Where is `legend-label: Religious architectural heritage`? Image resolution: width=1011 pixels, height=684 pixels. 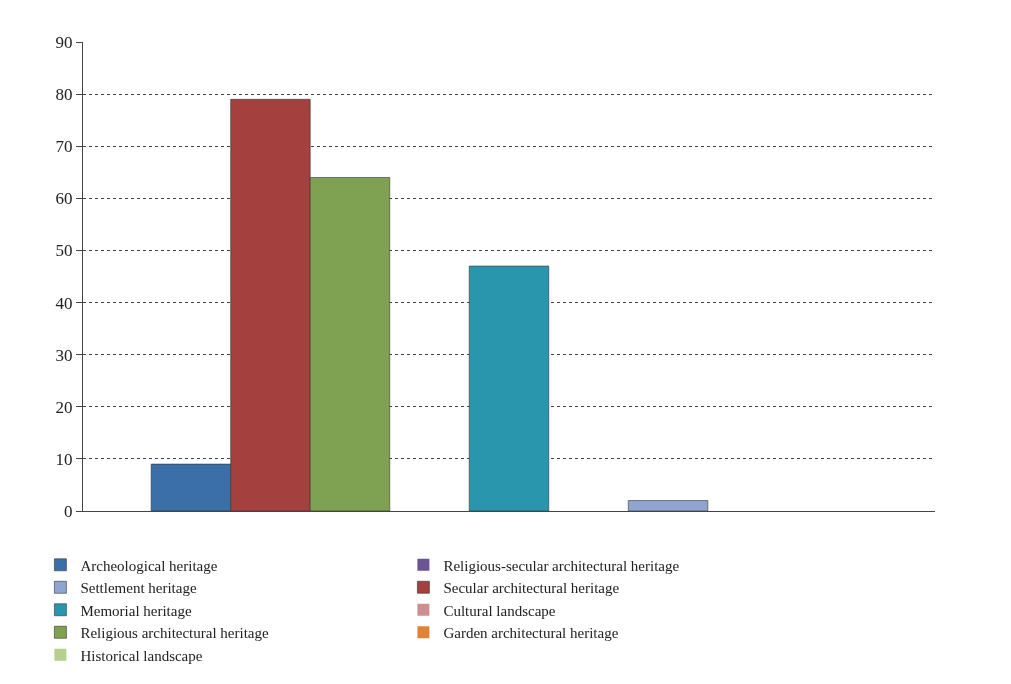
legend-label: Religious architectural heritage is located at coordinates (174, 633).